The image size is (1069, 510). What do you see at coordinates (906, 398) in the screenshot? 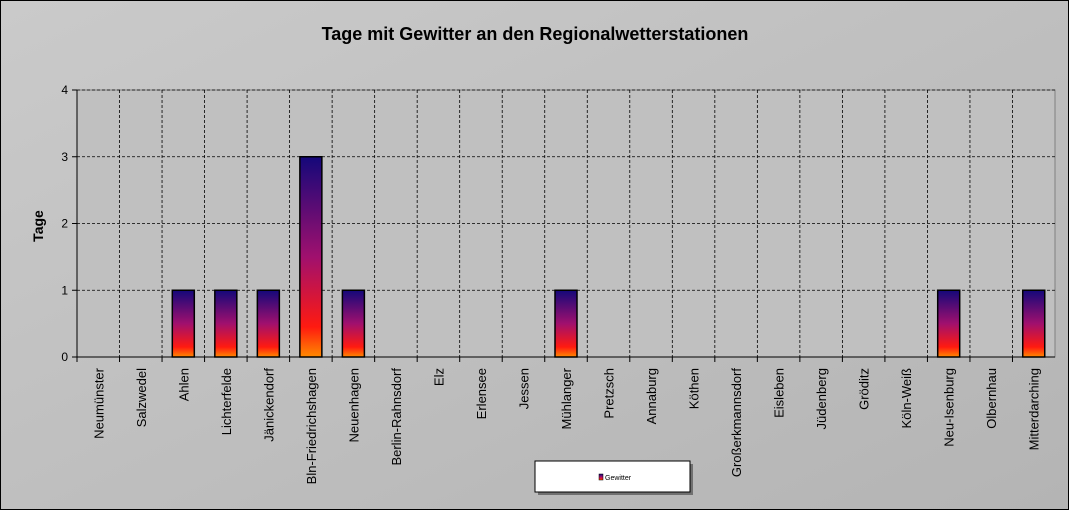
I see `x-tick-label: Köln-Weiß` at bounding box center [906, 398].